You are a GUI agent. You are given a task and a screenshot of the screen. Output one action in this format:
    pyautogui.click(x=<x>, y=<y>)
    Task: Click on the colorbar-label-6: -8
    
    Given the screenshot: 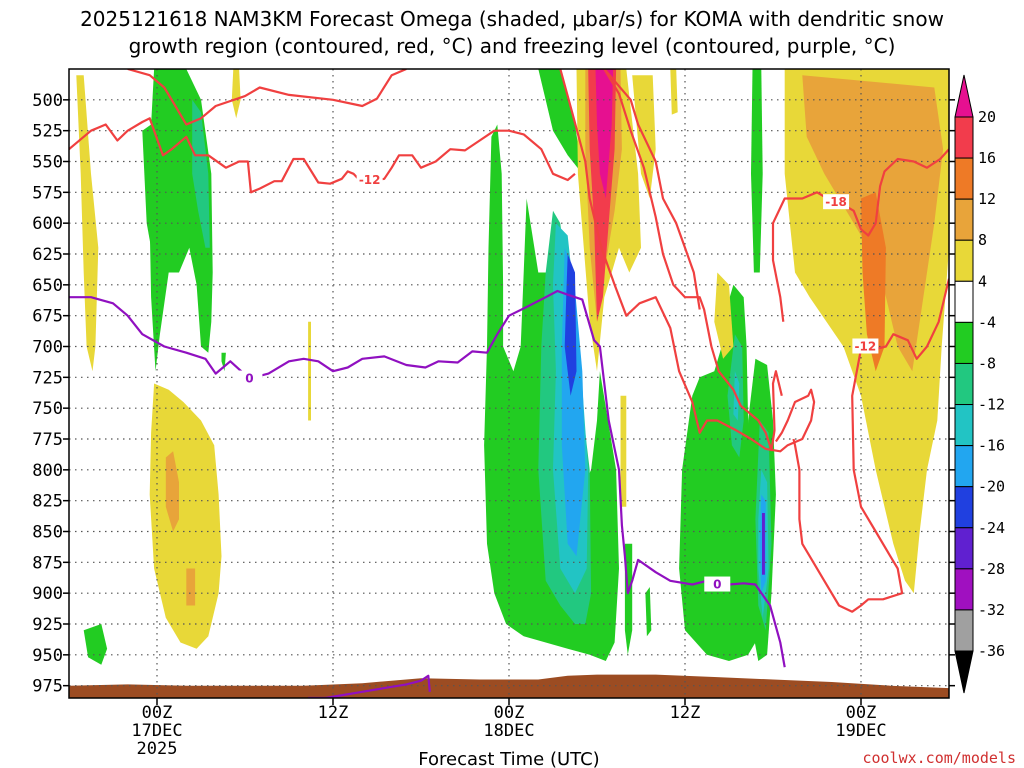 What is the action you would take?
    pyautogui.click(x=987, y=363)
    